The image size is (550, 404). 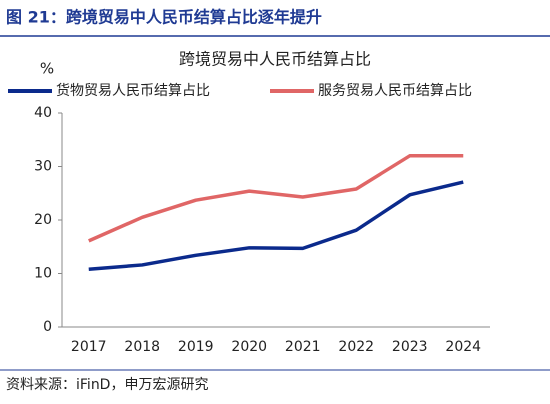 What do you see at coordinates (107, 385) in the screenshot?
I see `source: 资料来源：iFinD，申万宏源研究` at bounding box center [107, 385].